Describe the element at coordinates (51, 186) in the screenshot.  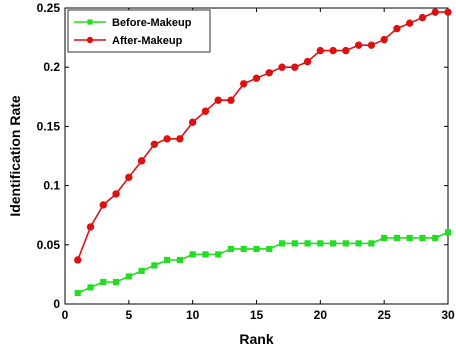
I see `y-tick-label: 0.1` at that location.